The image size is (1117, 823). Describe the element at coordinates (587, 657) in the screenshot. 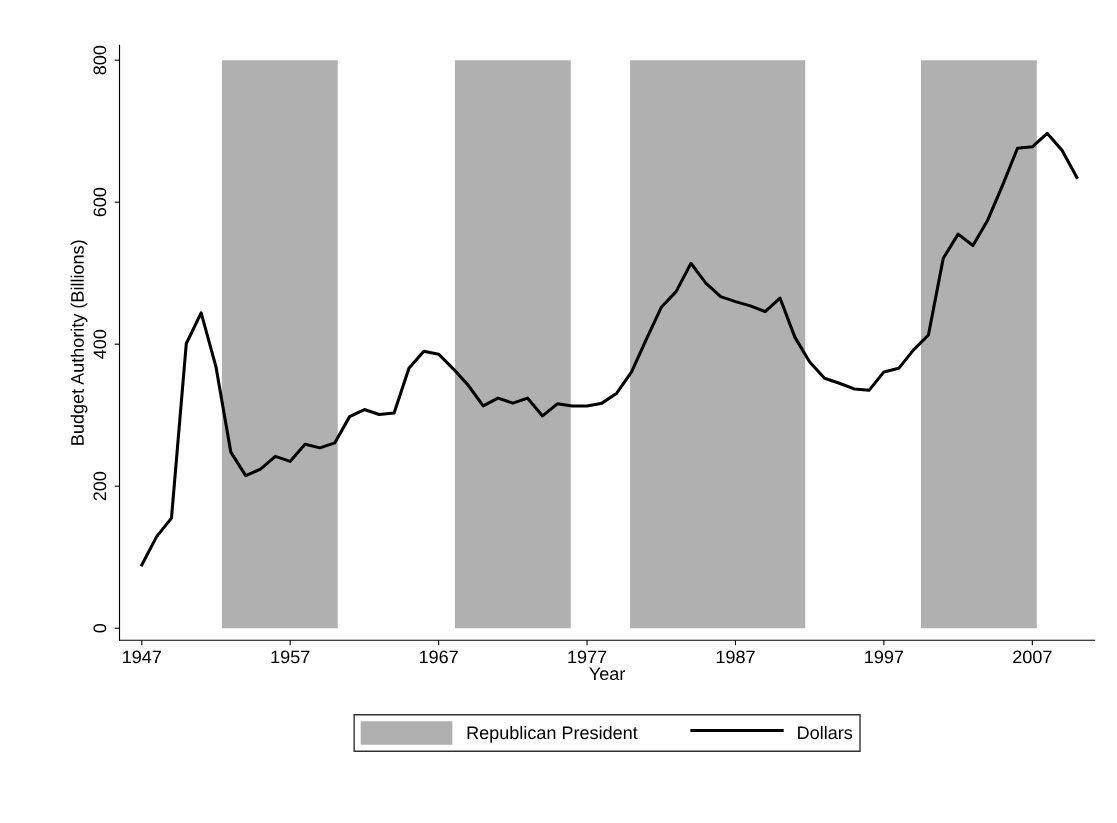

I see `x-tick-label: 1977` at that location.